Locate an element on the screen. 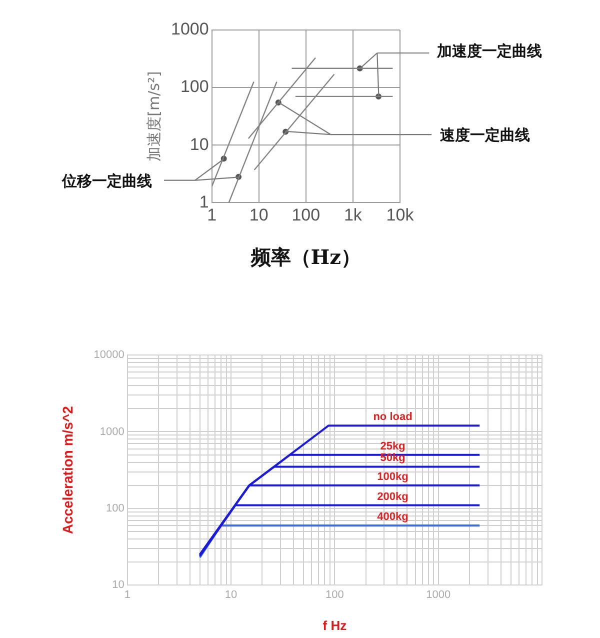  series-label: 400kg is located at coordinates (392, 517).